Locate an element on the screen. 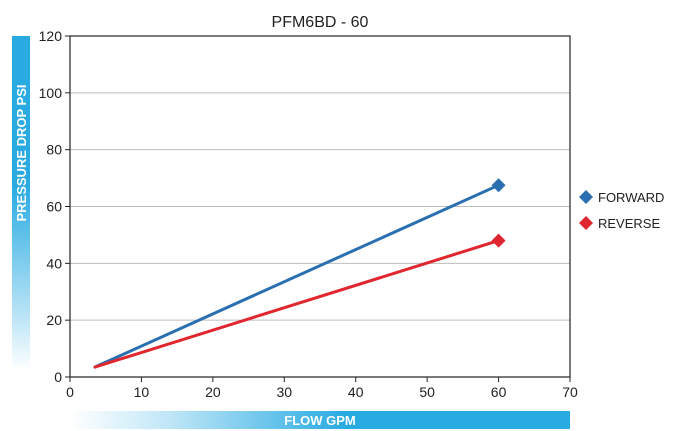 This screenshot has width=681, height=431. x-tick-label-70: 70 is located at coordinates (570, 392).